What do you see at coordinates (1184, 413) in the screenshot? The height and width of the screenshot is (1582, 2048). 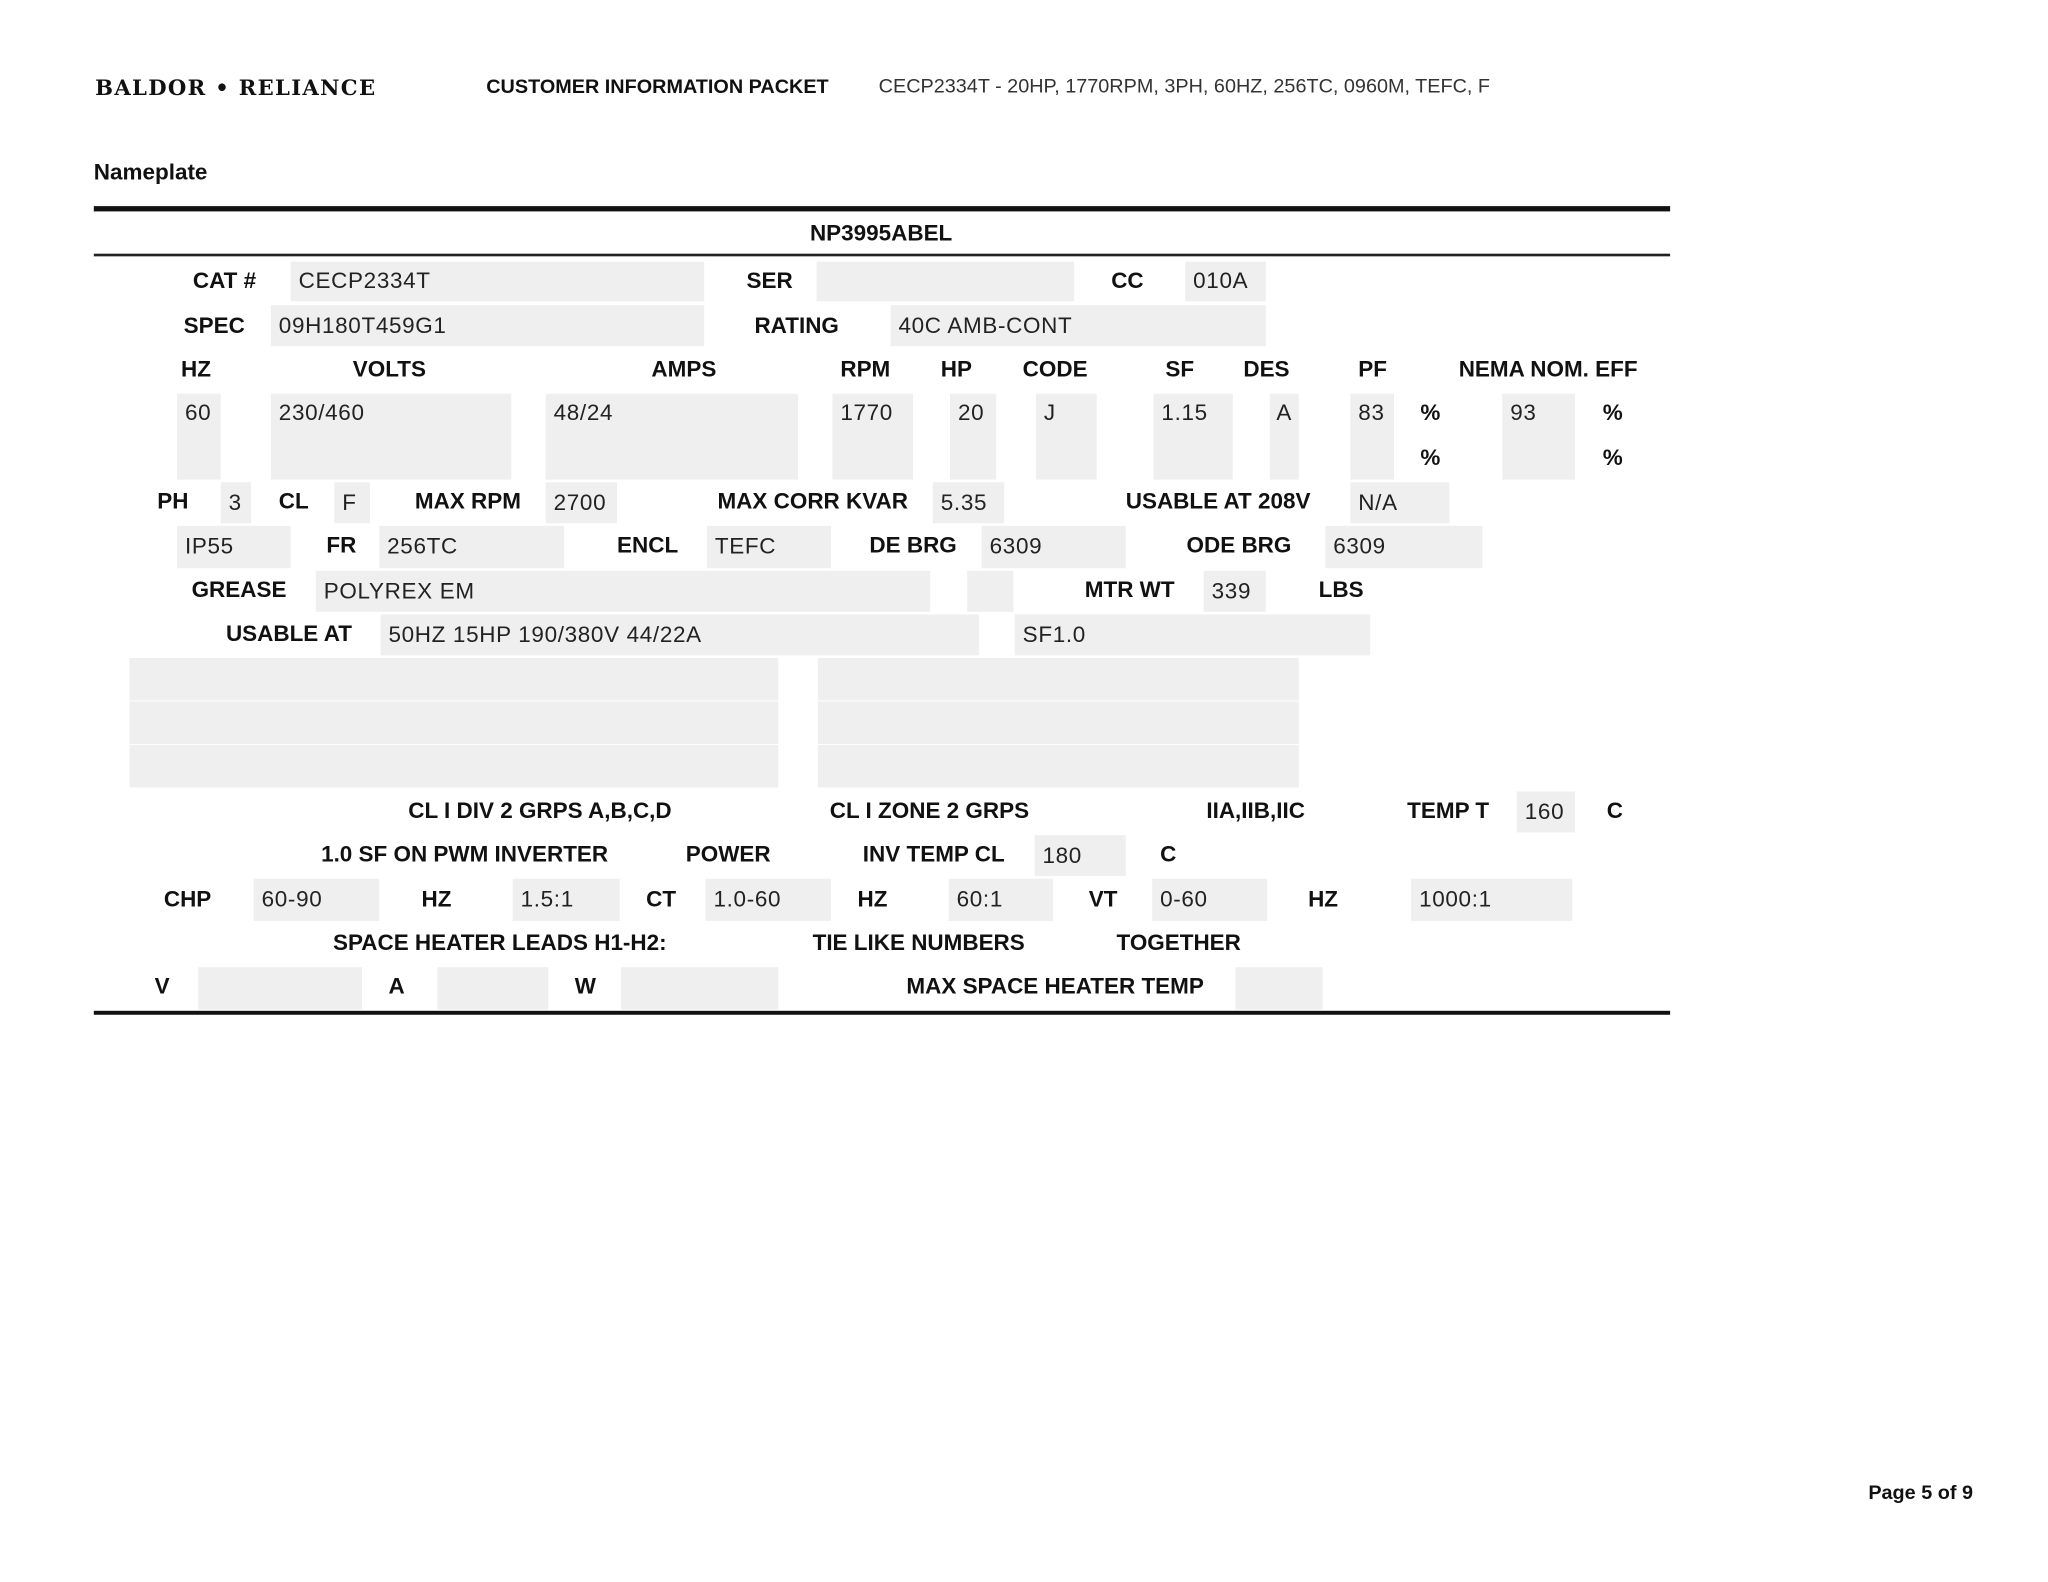 I see `sf-value: 1.15` at bounding box center [1184, 413].